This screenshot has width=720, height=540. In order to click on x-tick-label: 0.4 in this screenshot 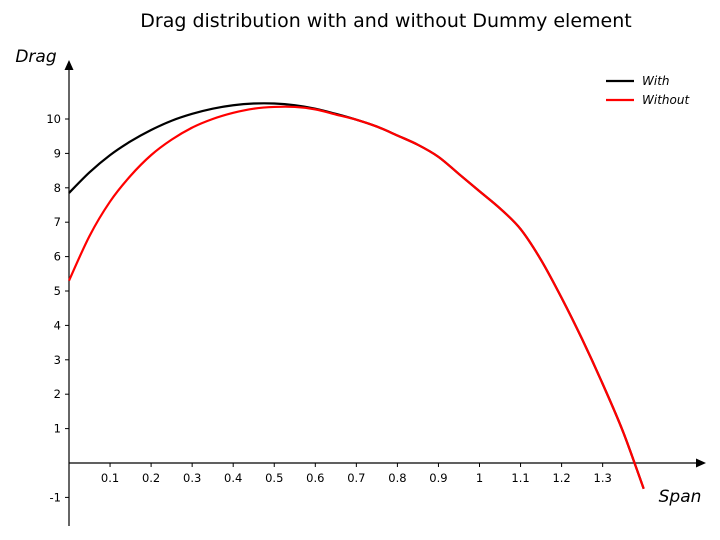, I will do `click(233, 478)`.